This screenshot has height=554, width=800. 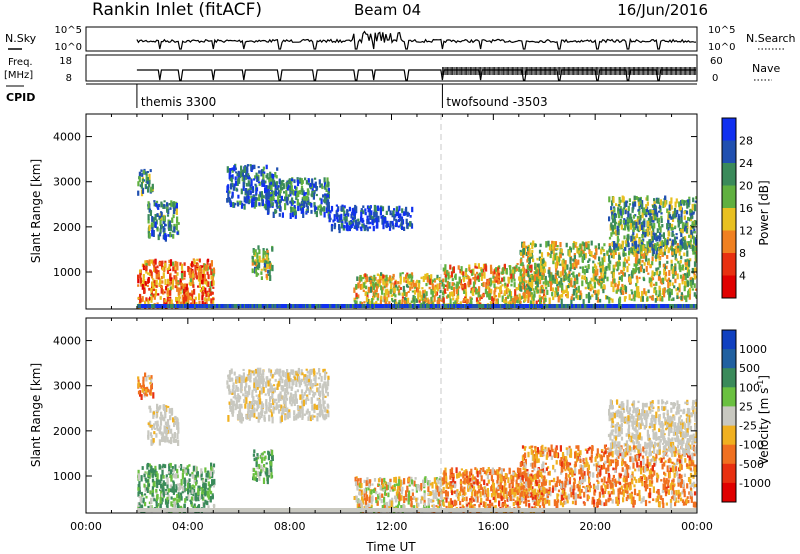 I want to click on nsky-trace, so click(x=416, y=40).